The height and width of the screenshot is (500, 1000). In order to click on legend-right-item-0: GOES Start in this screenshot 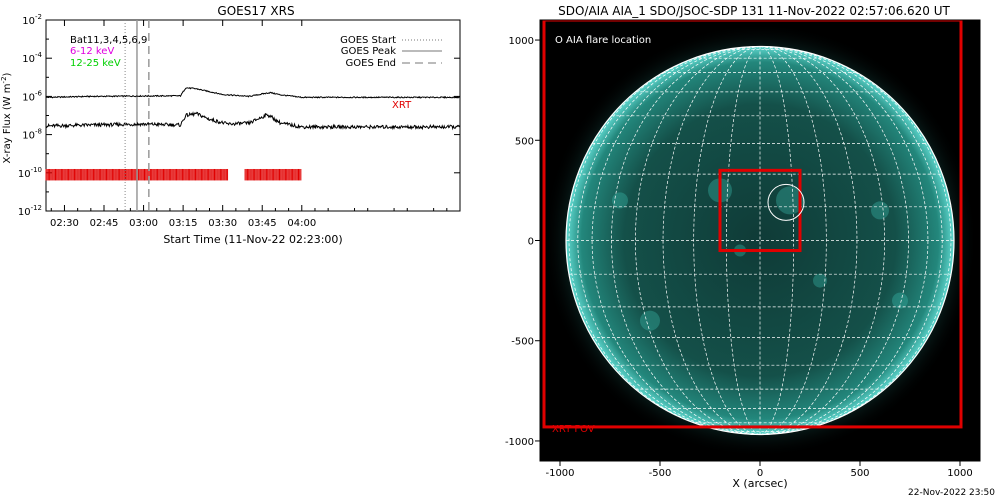, I will do `click(368, 40)`.